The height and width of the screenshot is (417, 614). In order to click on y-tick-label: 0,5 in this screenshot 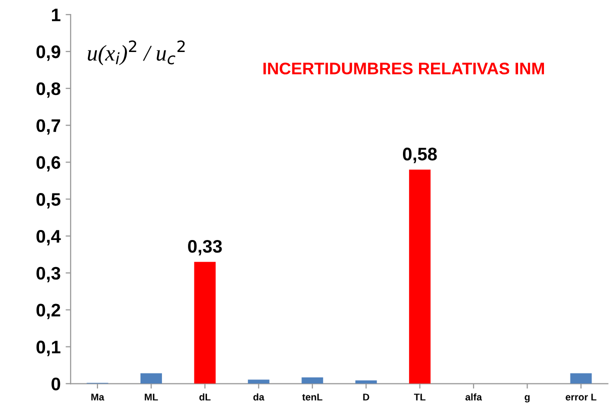, I will do `click(48, 200)`.